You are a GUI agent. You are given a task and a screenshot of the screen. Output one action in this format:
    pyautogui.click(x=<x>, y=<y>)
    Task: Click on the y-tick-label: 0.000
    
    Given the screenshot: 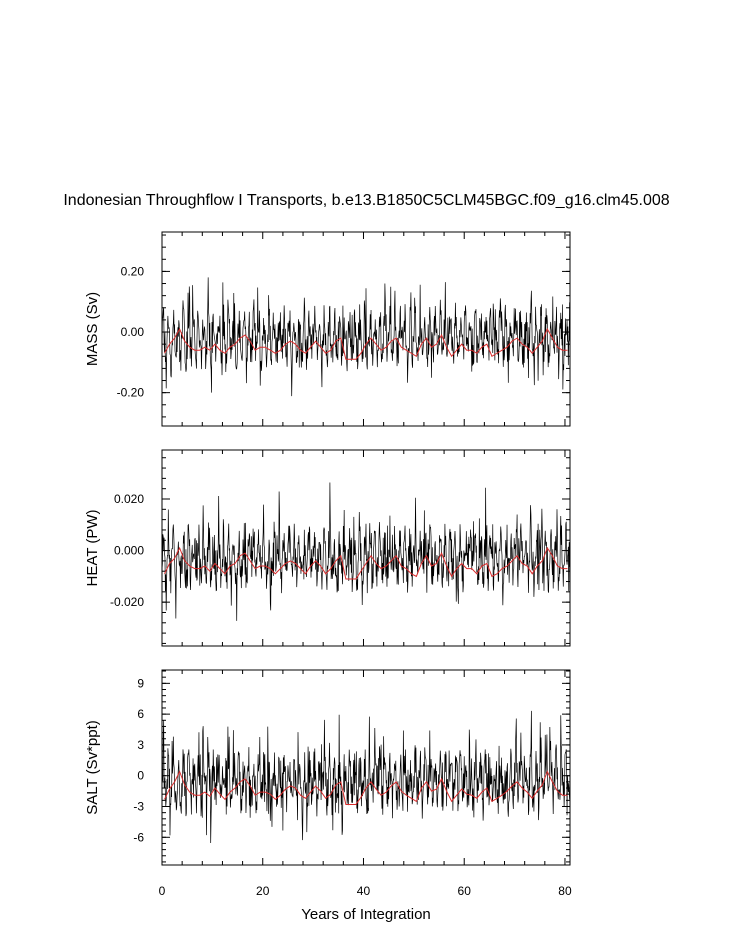 What is the action you would take?
    pyautogui.click(x=129, y=551)
    